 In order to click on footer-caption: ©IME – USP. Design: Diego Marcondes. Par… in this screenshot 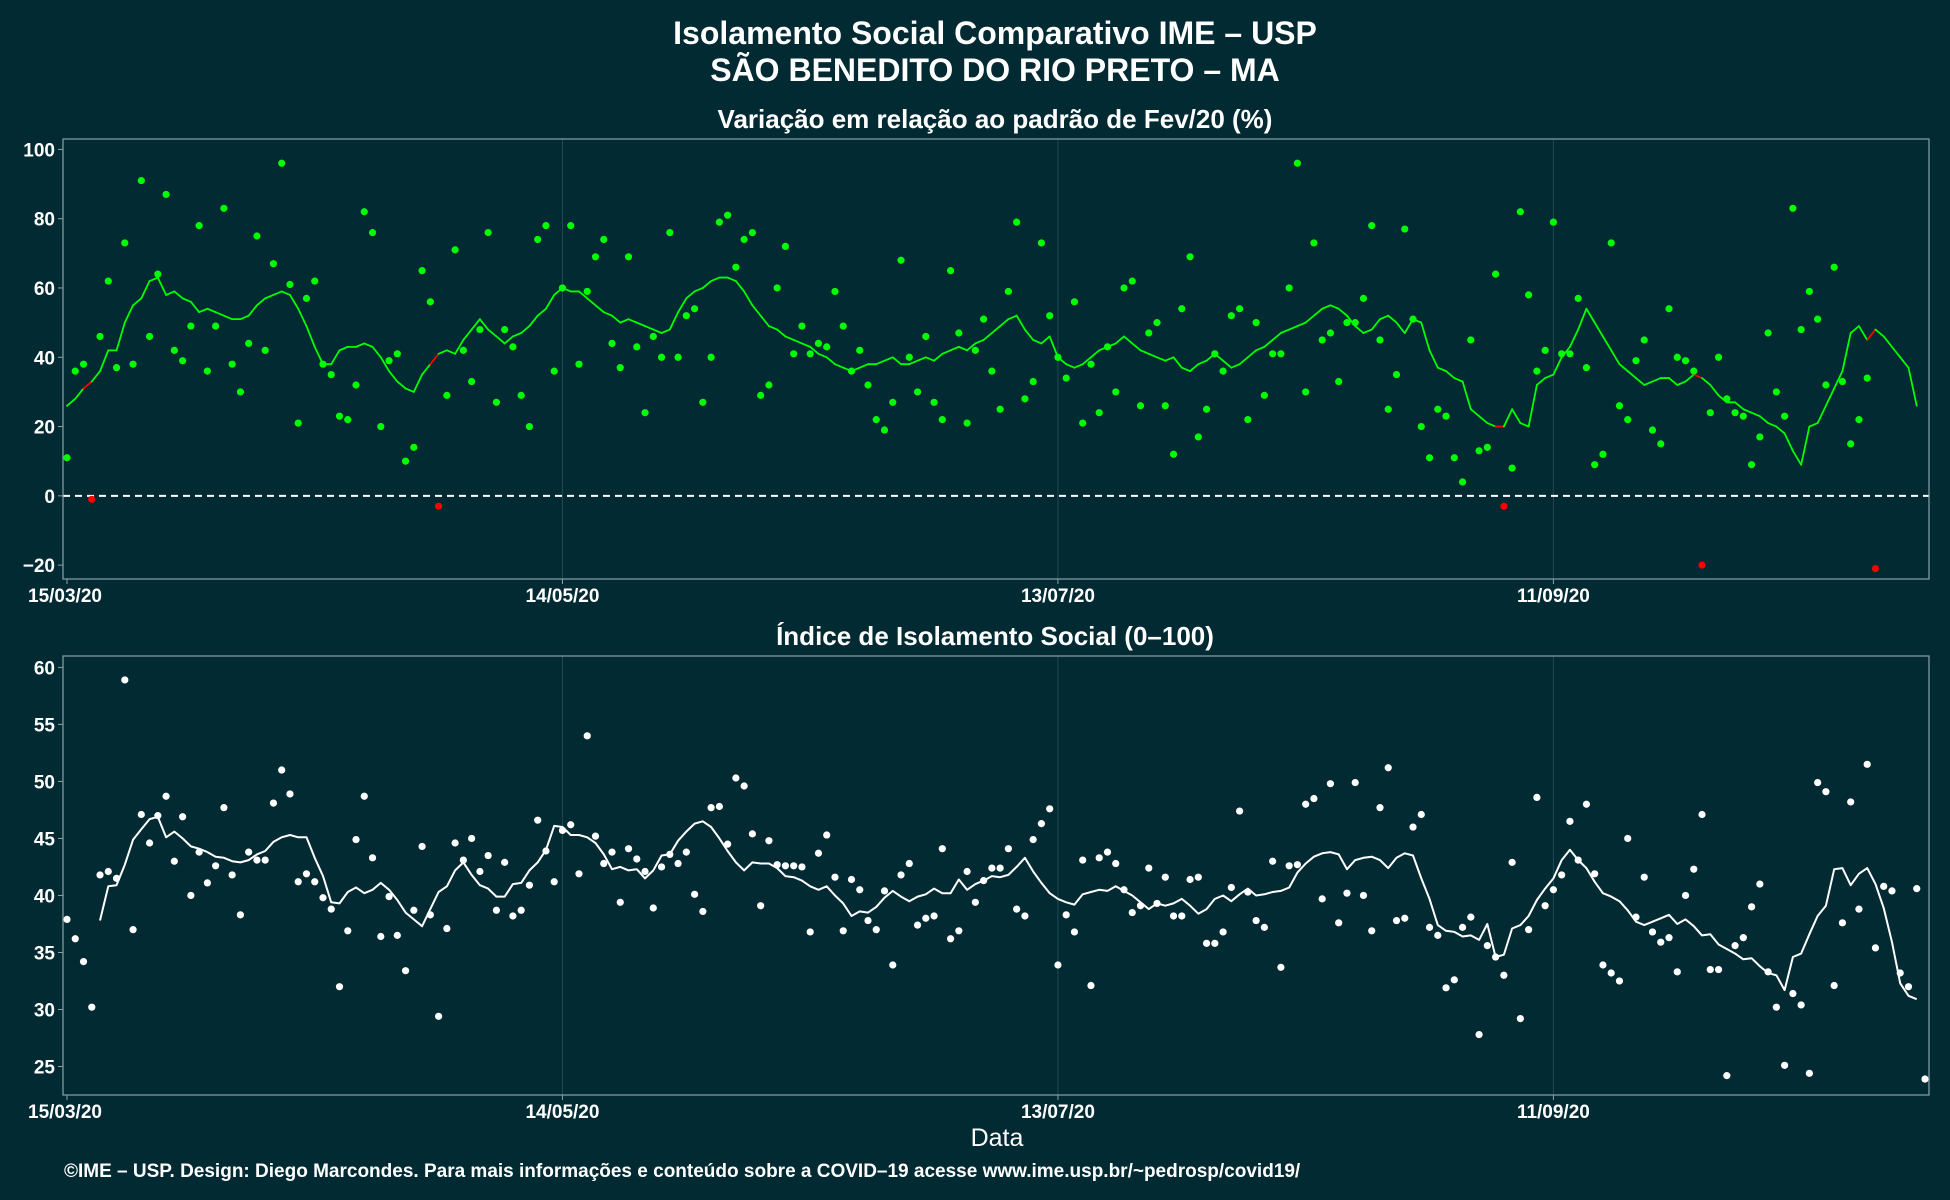, I will do `click(682, 1171)`.